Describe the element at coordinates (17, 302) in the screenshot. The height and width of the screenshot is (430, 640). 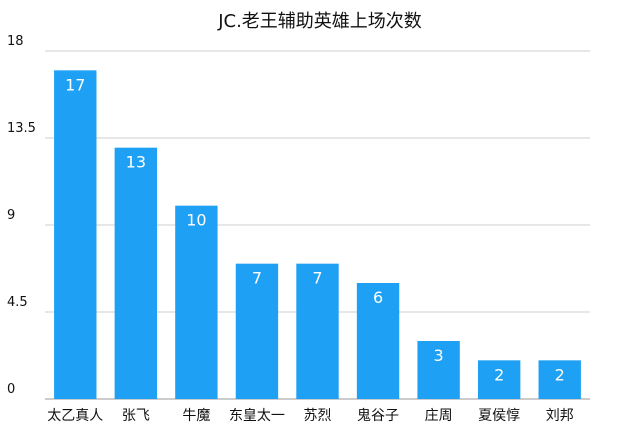
I see `y-tick-label: 4.5` at that location.